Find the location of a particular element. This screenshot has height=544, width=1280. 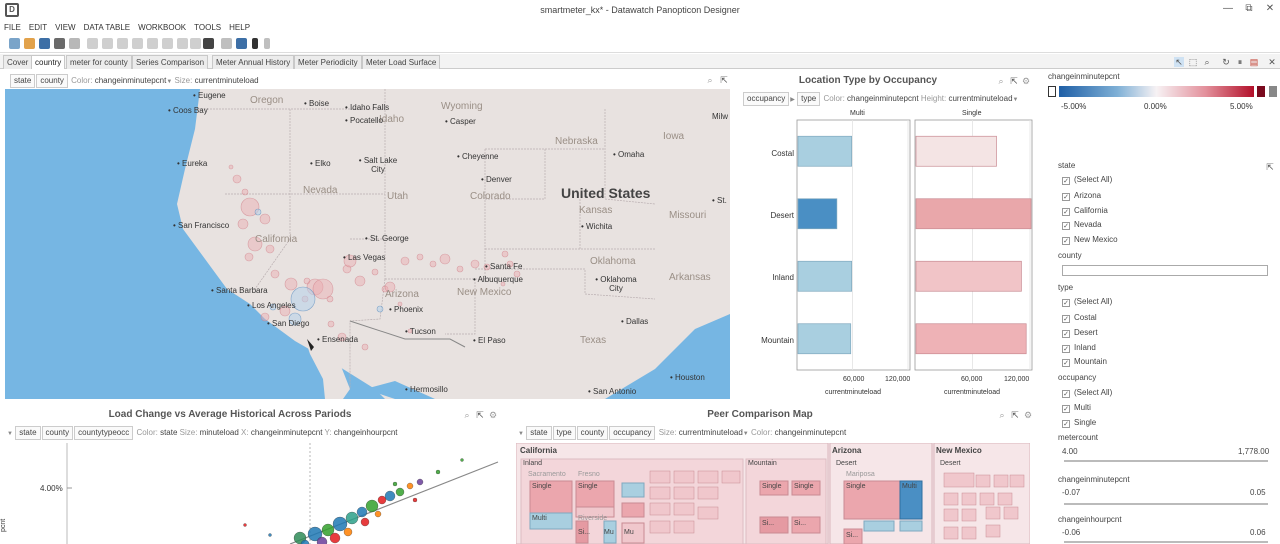

scatter-popout-icon: ⇱ is located at coordinates (480, 415).